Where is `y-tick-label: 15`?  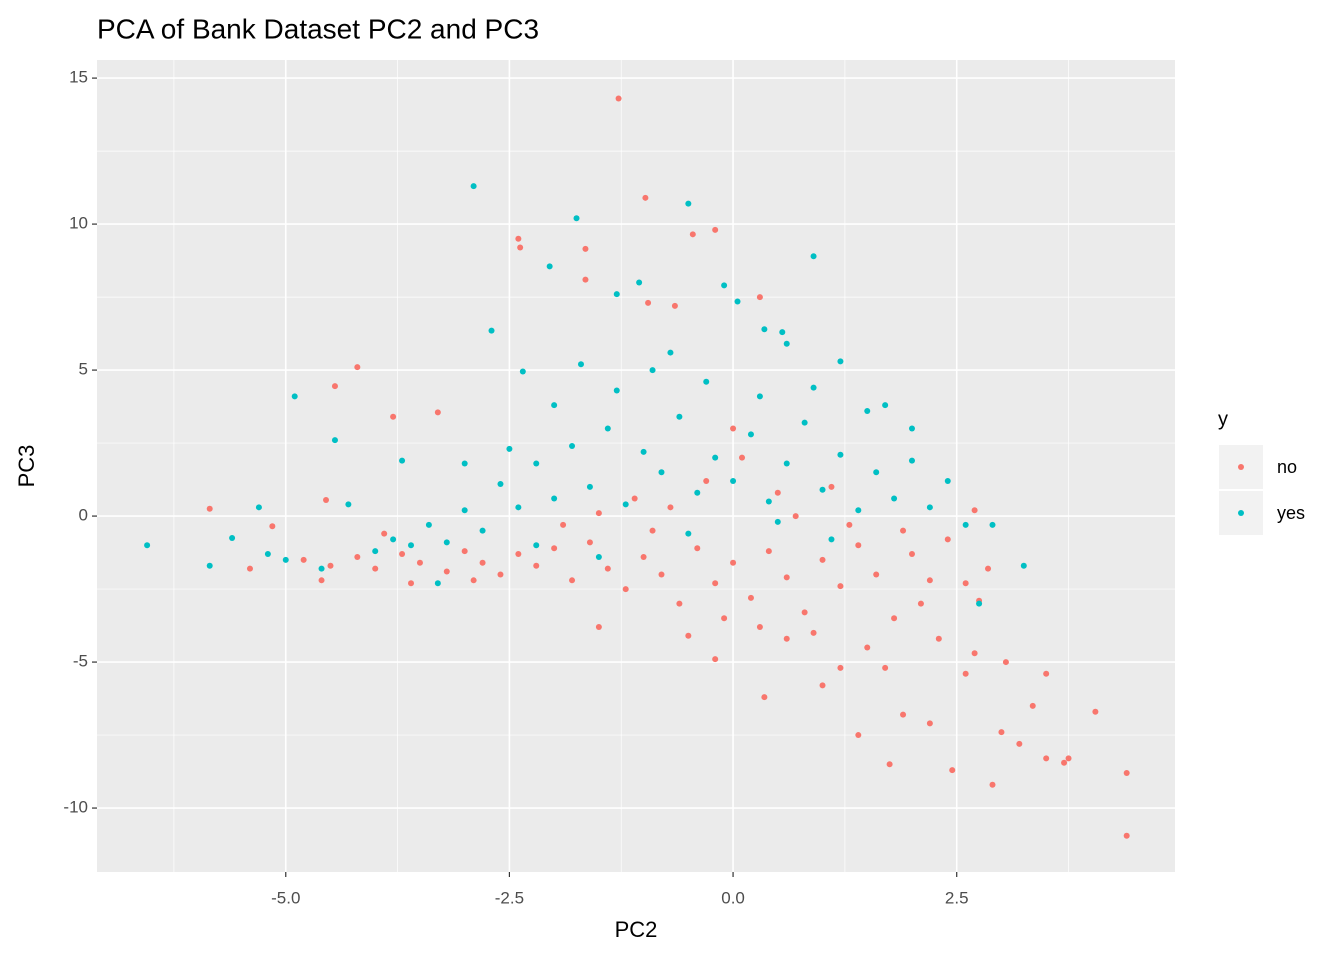 y-tick-label: 15 is located at coordinates (78, 77).